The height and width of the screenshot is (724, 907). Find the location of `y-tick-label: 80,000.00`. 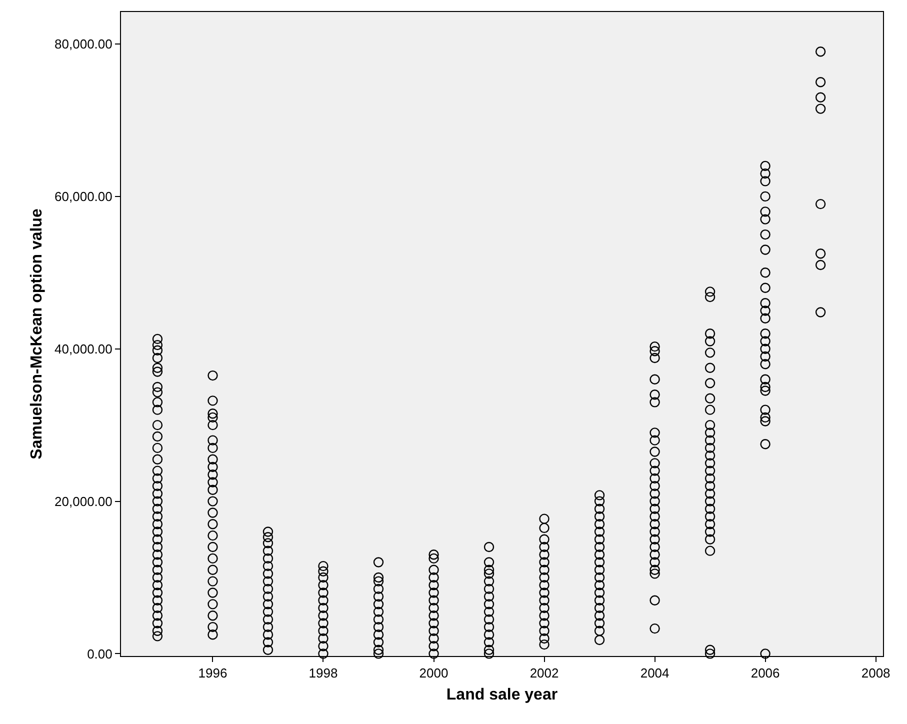

y-tick-label: 80,000.00 is located at coordinates (83, 44).